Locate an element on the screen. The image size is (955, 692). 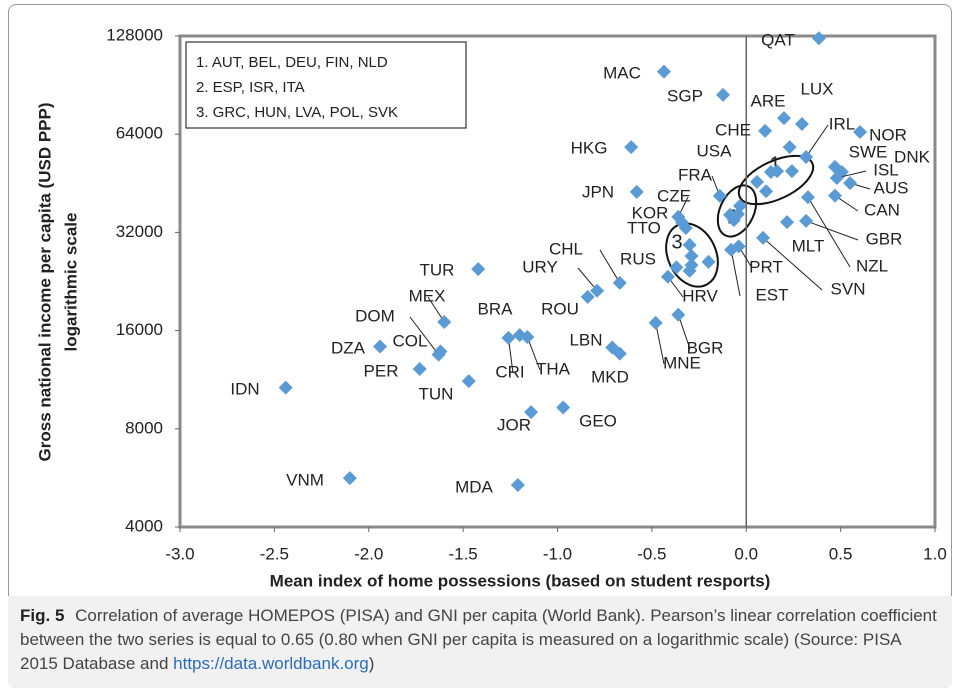
legend-text: 1. AUT, BEL, DEU, FIN, NLD is located at coordinates (292, 62).